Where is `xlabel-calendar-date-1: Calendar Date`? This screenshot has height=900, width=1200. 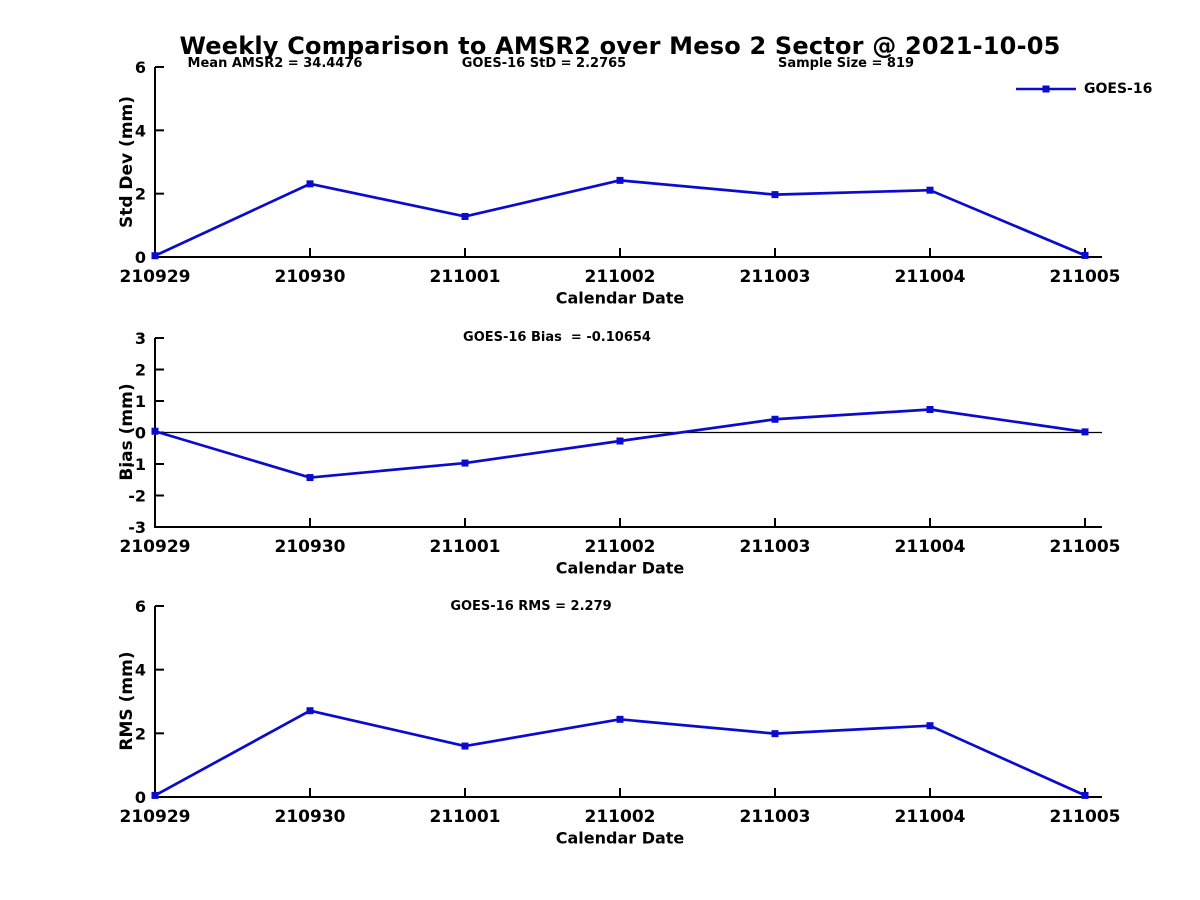
xlabel-calendar-date-1: Calendar Date is located at coordinates (620, 298).